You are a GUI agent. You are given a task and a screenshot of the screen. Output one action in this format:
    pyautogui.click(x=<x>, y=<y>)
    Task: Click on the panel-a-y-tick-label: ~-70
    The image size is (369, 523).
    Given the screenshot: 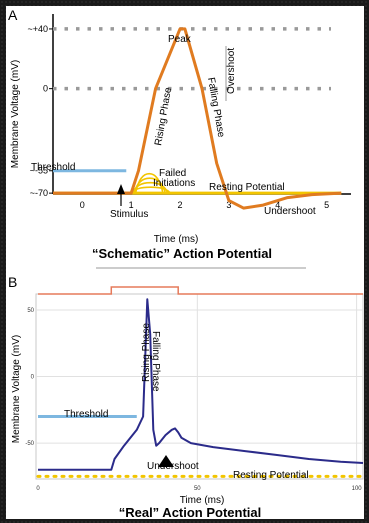 What is the action you would take?
    pyautogui.click(x=39, y=193)
    